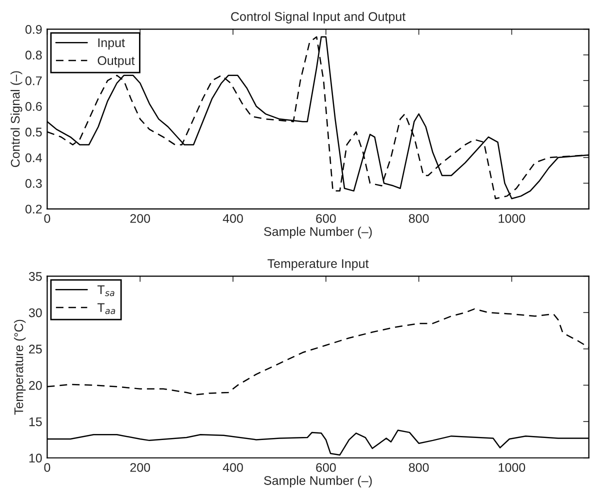 This screenshot has height=495, width=590. What do you see at coordinates (33, 132) in the screenshot?
I see `y-tick-label: 0.5` at bounding box center [33, 132].